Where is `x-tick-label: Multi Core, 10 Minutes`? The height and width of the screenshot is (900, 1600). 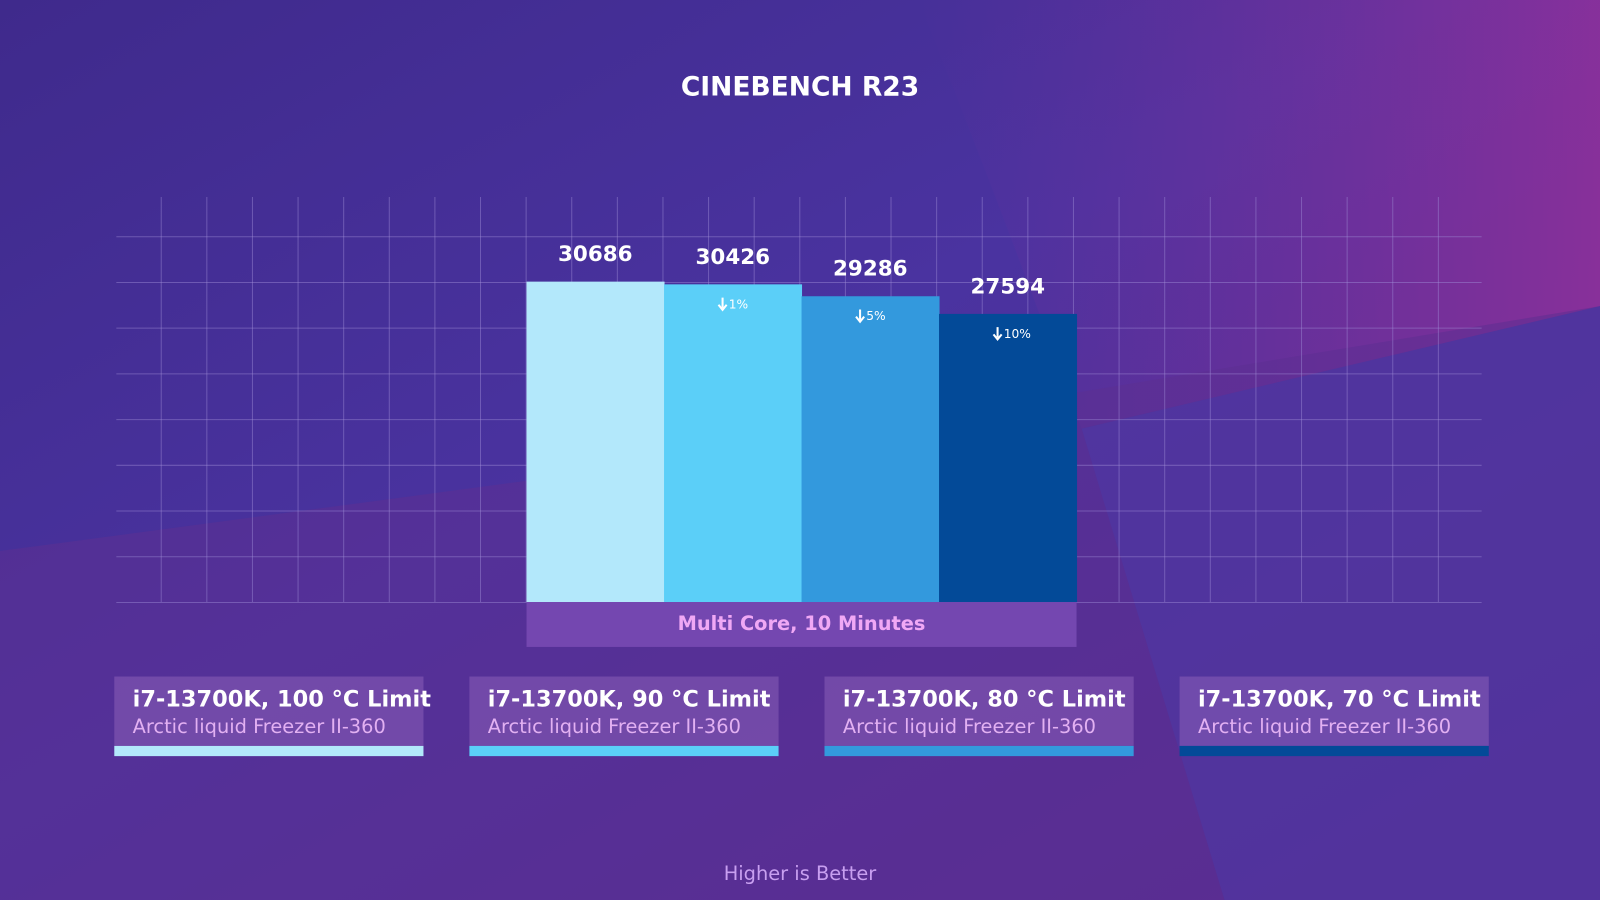 x-tick-label: Multi Core, 10 Minutes is located at coordinates (802, 623).